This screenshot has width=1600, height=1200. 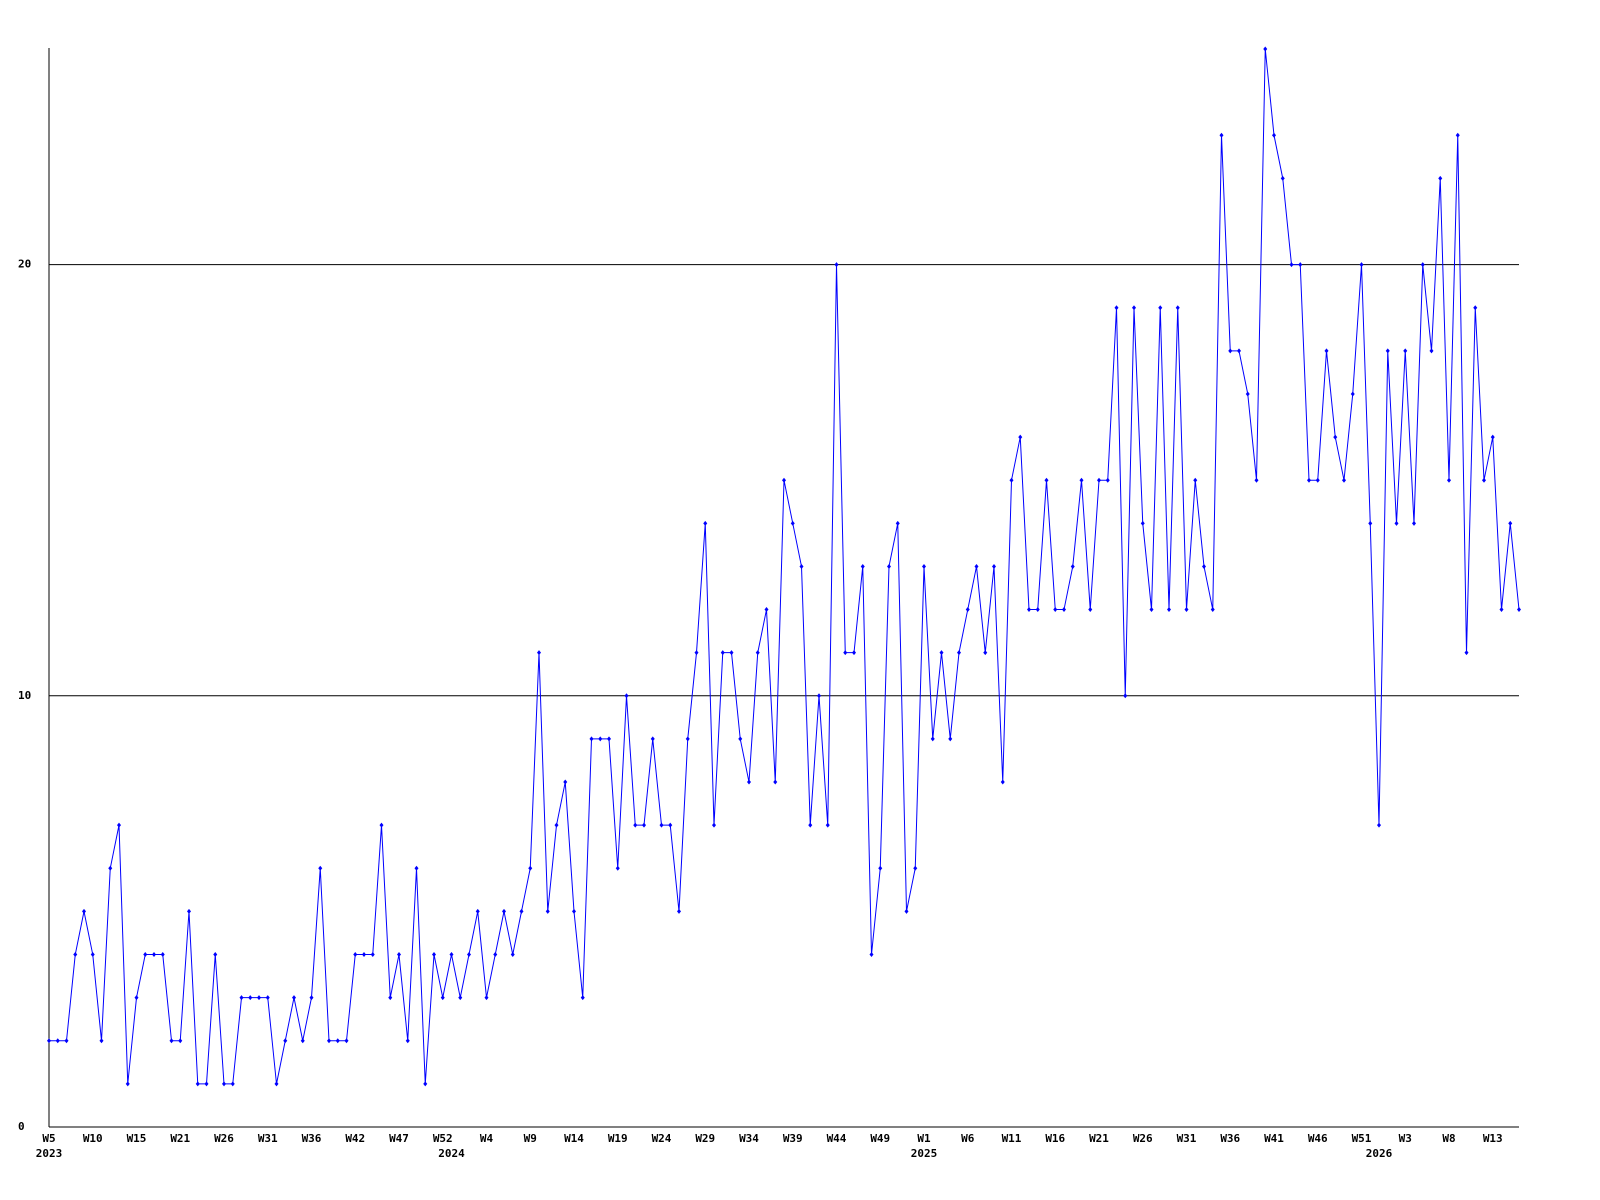 I want to click on x-tick-label: W29, so click(x=705, y=1138).